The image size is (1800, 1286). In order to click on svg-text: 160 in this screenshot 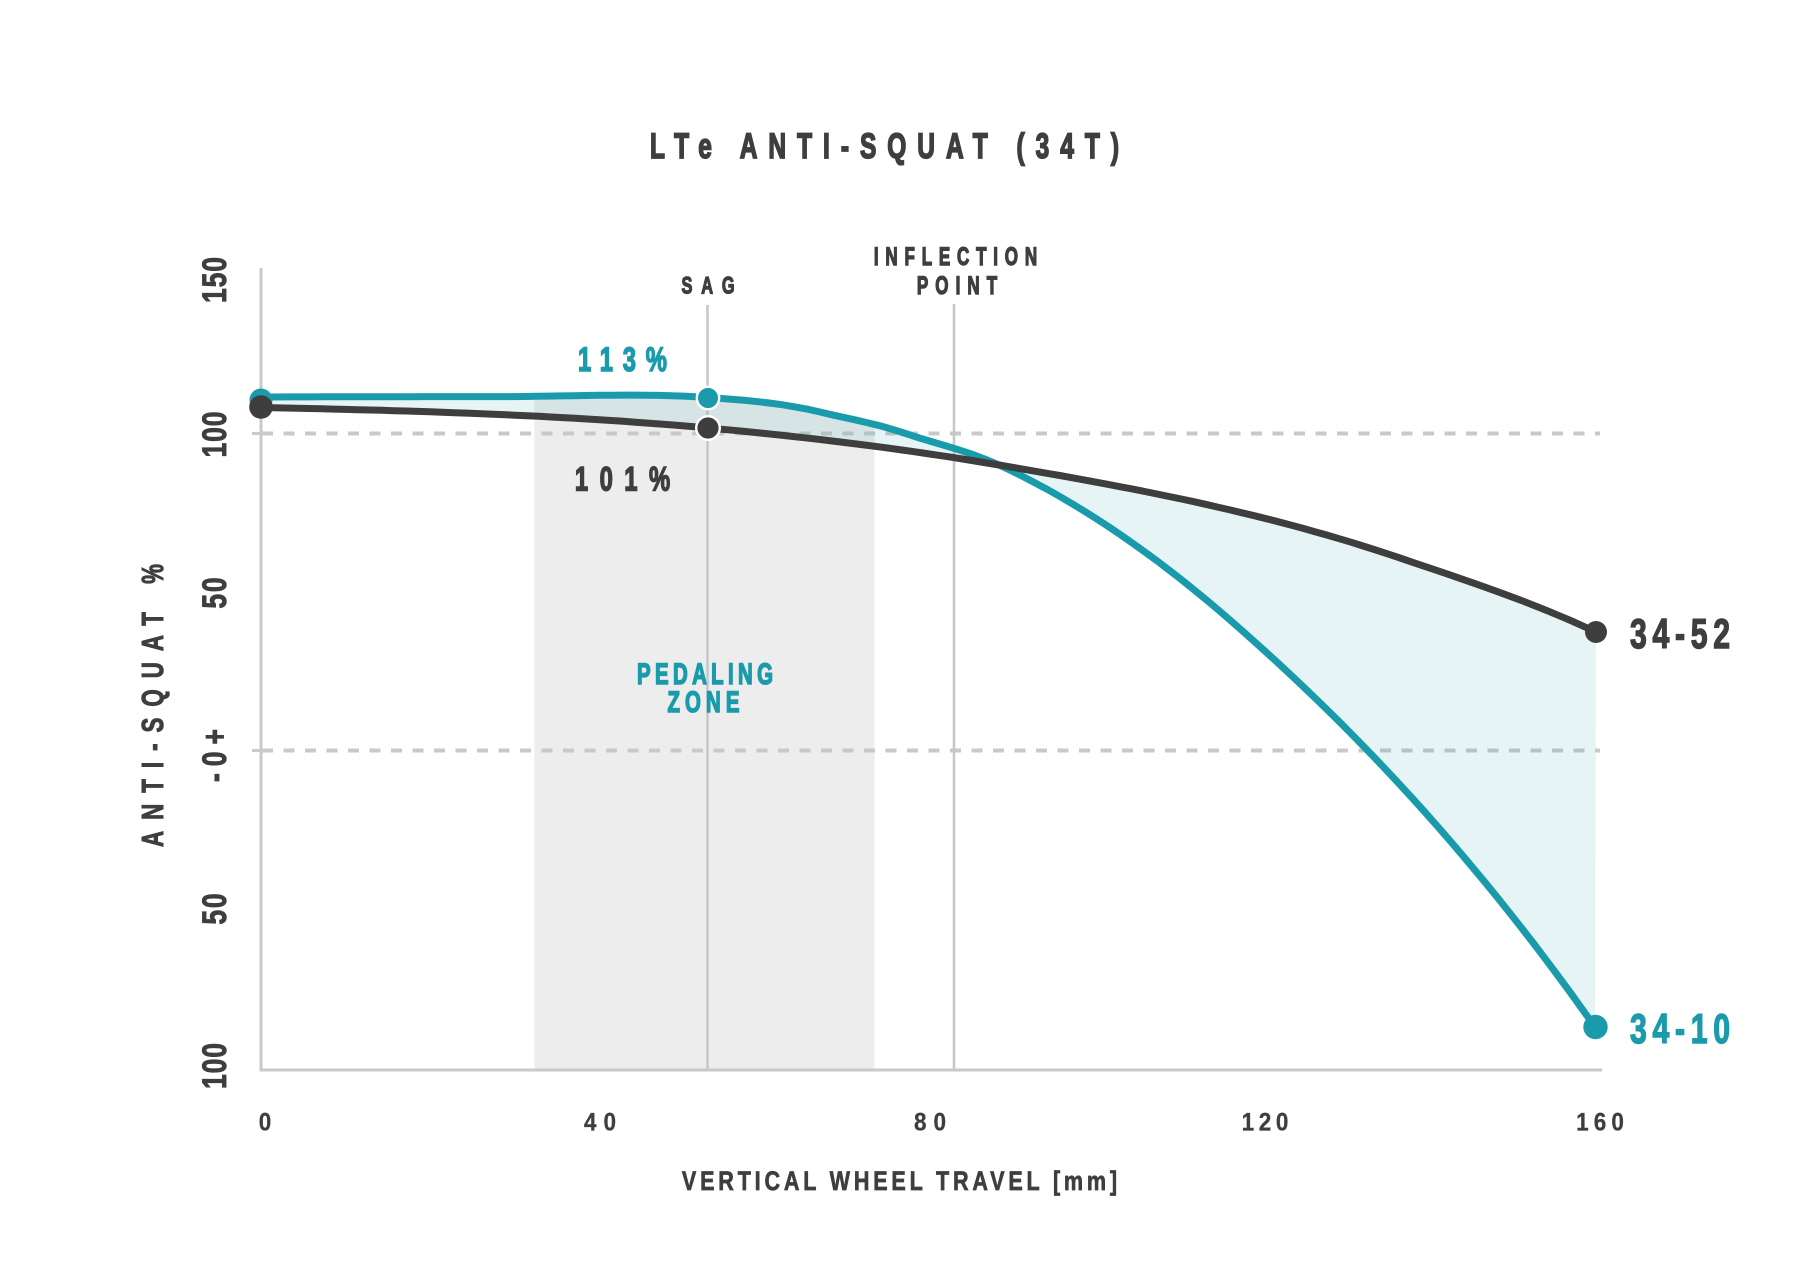, I will do `click(1600, 1122)`.